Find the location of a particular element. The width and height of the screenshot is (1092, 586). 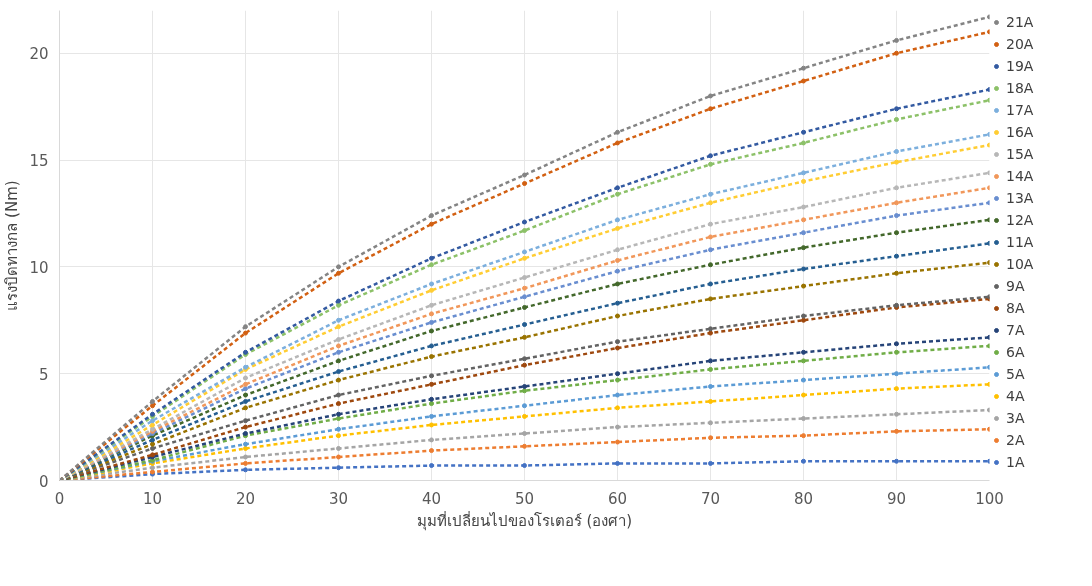

y-axis-title: แรงบิดทางกล (Nm) is located at coordinates (12, 245).